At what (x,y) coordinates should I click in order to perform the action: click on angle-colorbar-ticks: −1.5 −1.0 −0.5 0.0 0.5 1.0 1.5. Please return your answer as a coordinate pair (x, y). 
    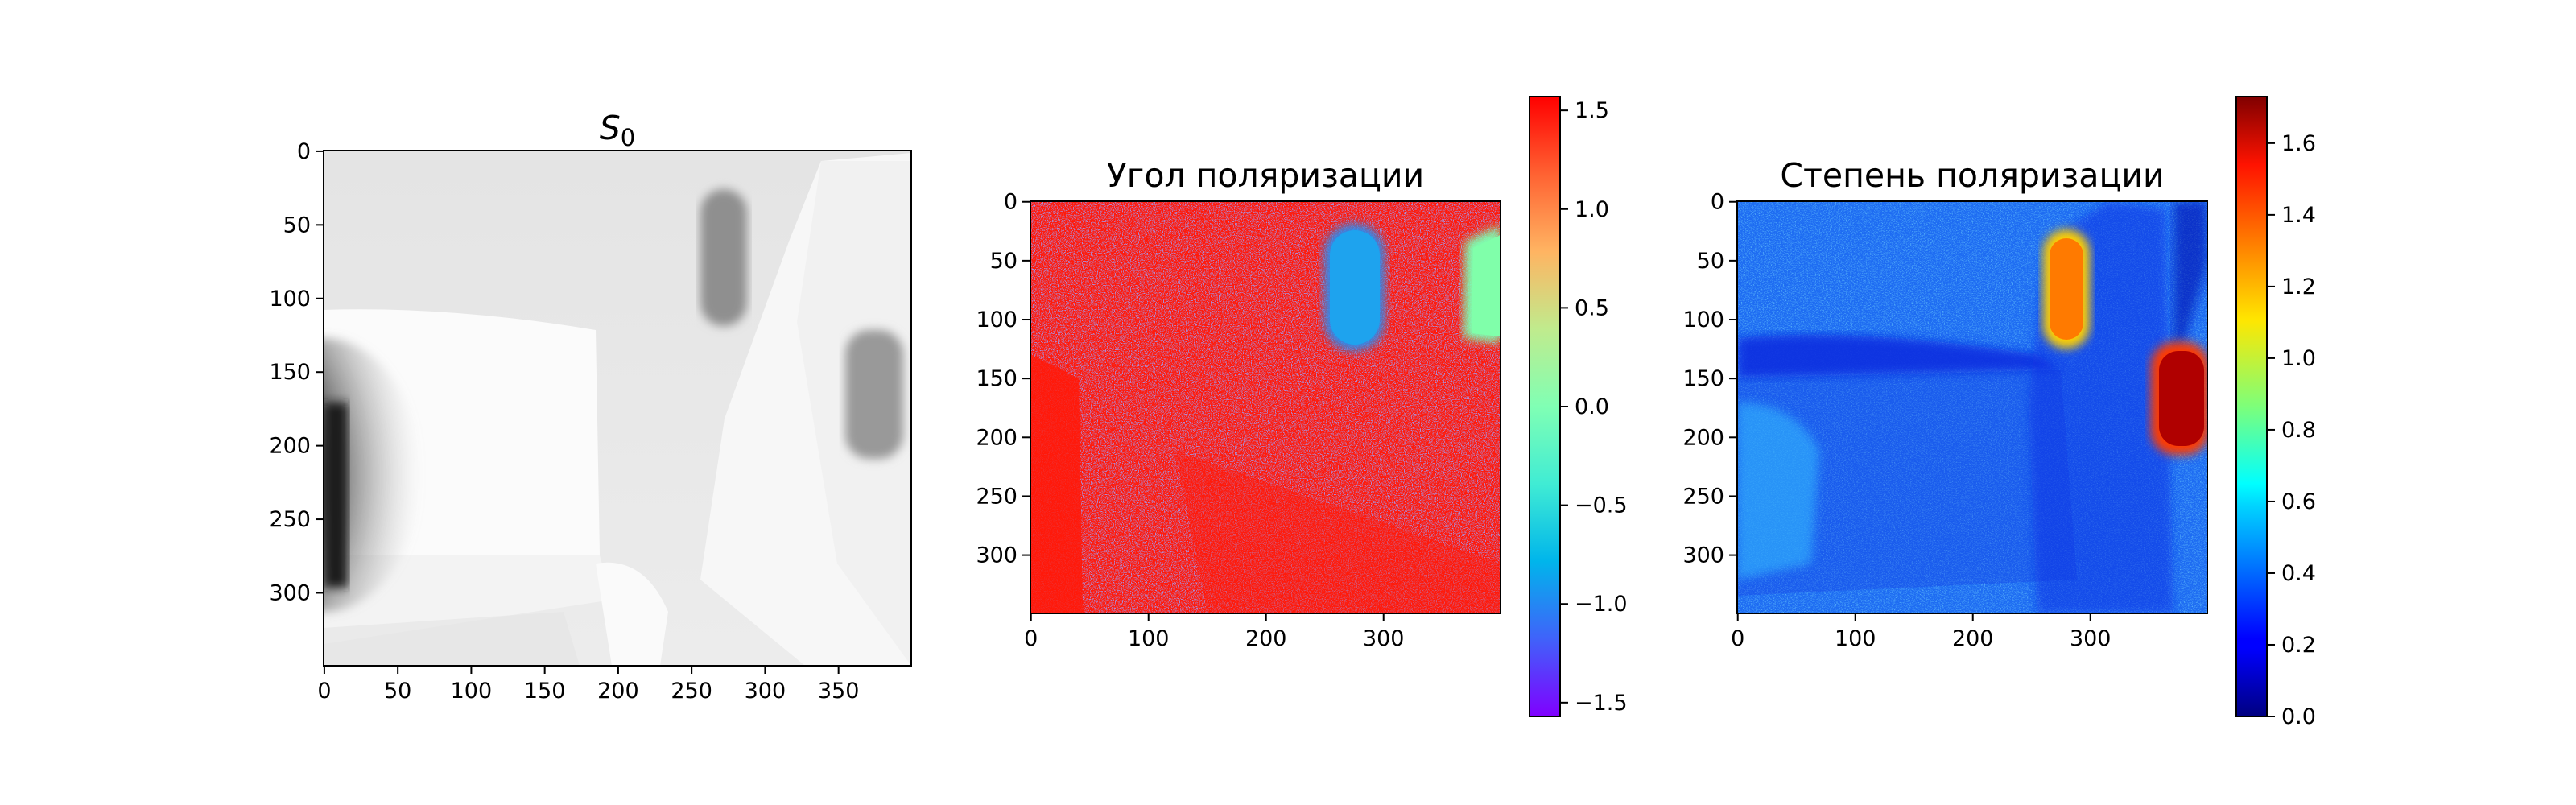
    Looking at the image, I should click on (1594, 407).